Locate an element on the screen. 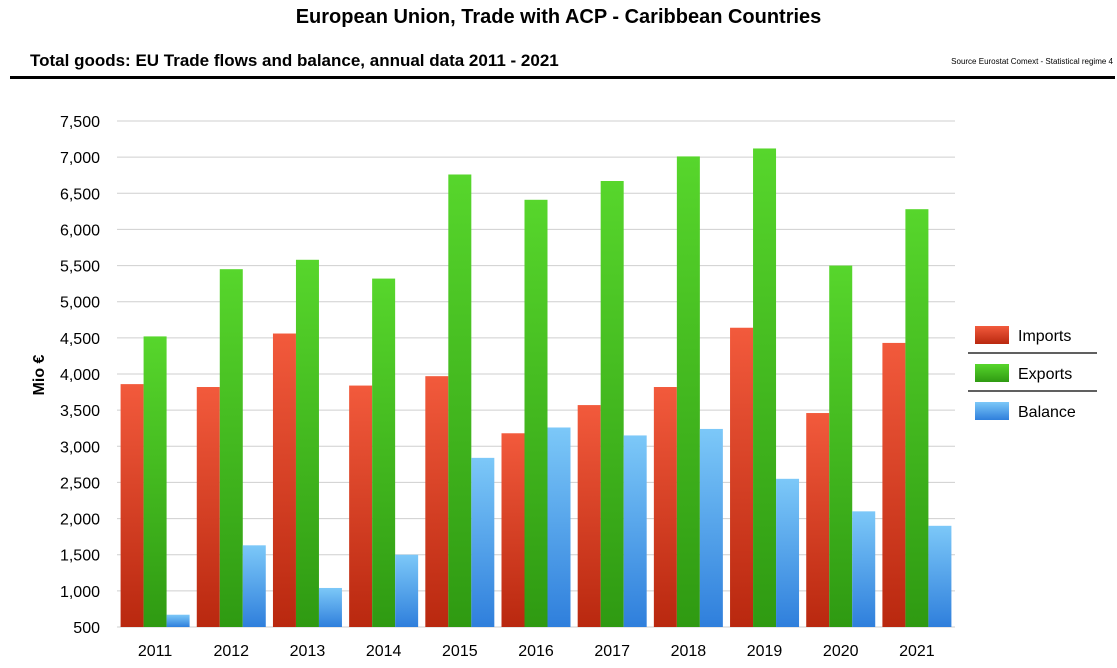 This screenshot has width=1117, height=668. legend-label-exports: Exports is located at coordinates (1045, 374).